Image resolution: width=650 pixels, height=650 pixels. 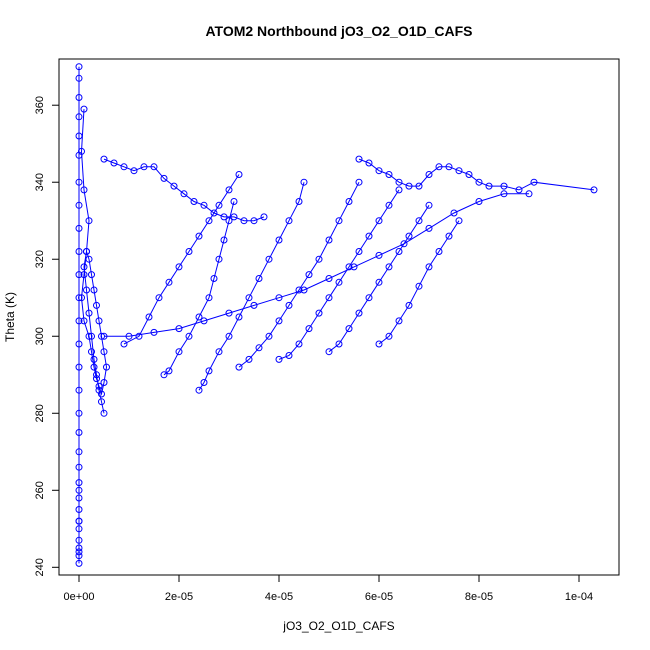 I want to click on x-tick-label: 4e-05, so click(x=279, y=597).